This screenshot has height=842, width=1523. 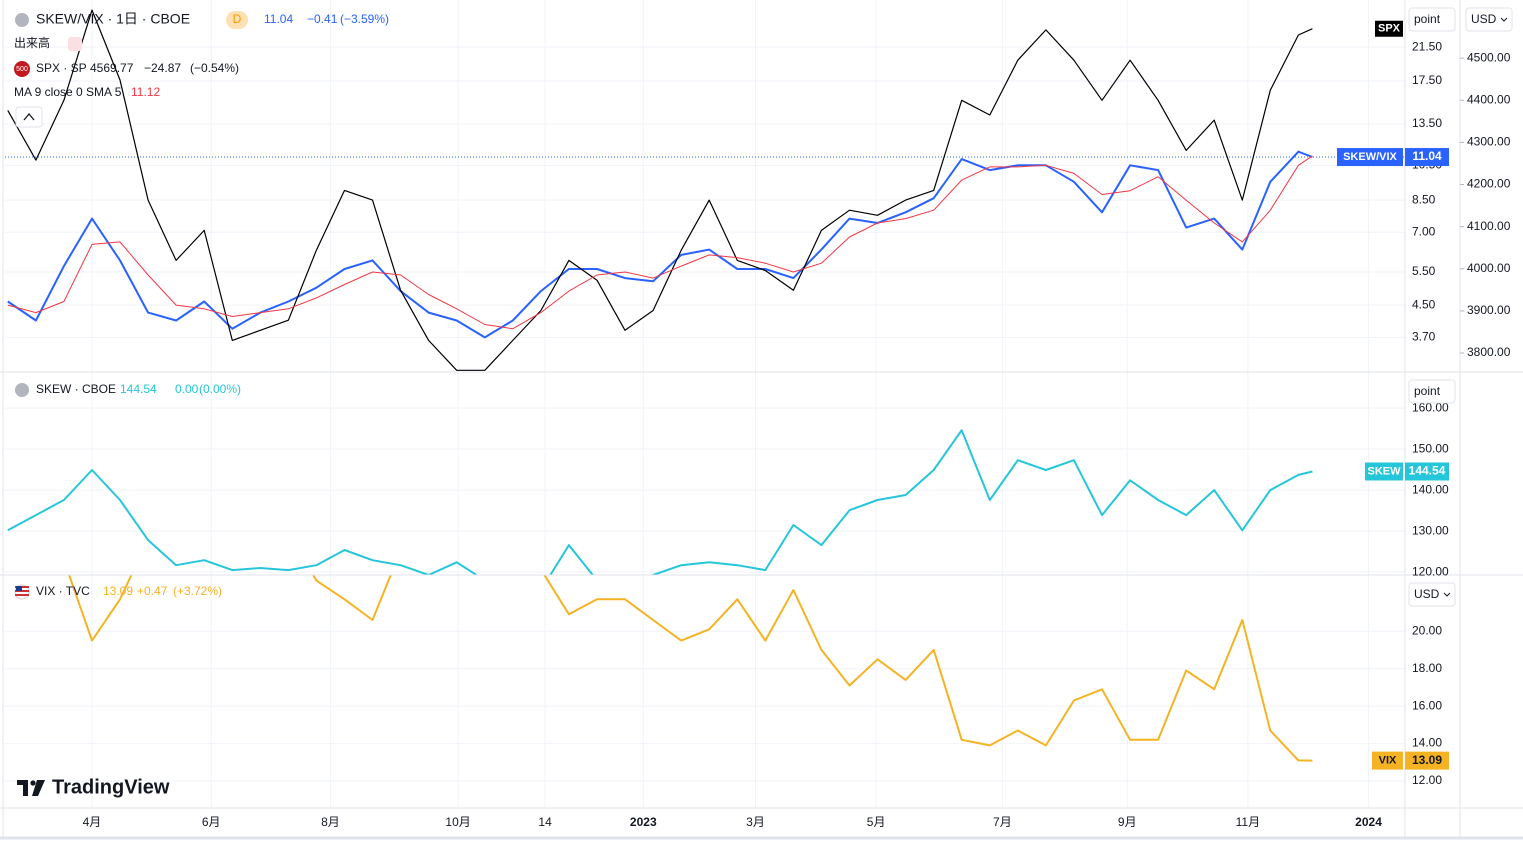 What do you see at coordinates (1424, 271) in the screenshot?
I see `y-tick-label: 5.50` at bounding box center [1424, 271].